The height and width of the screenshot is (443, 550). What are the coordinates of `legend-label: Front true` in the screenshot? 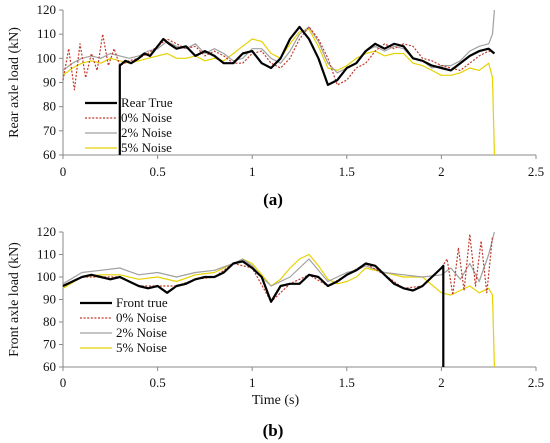 It's located at (142, 302).